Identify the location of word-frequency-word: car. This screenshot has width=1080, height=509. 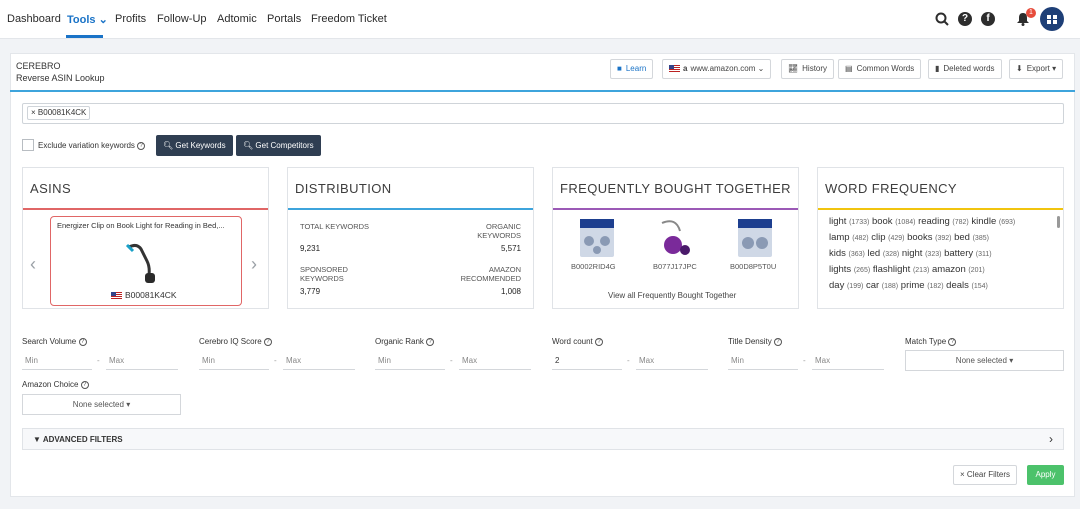
(872, 285).